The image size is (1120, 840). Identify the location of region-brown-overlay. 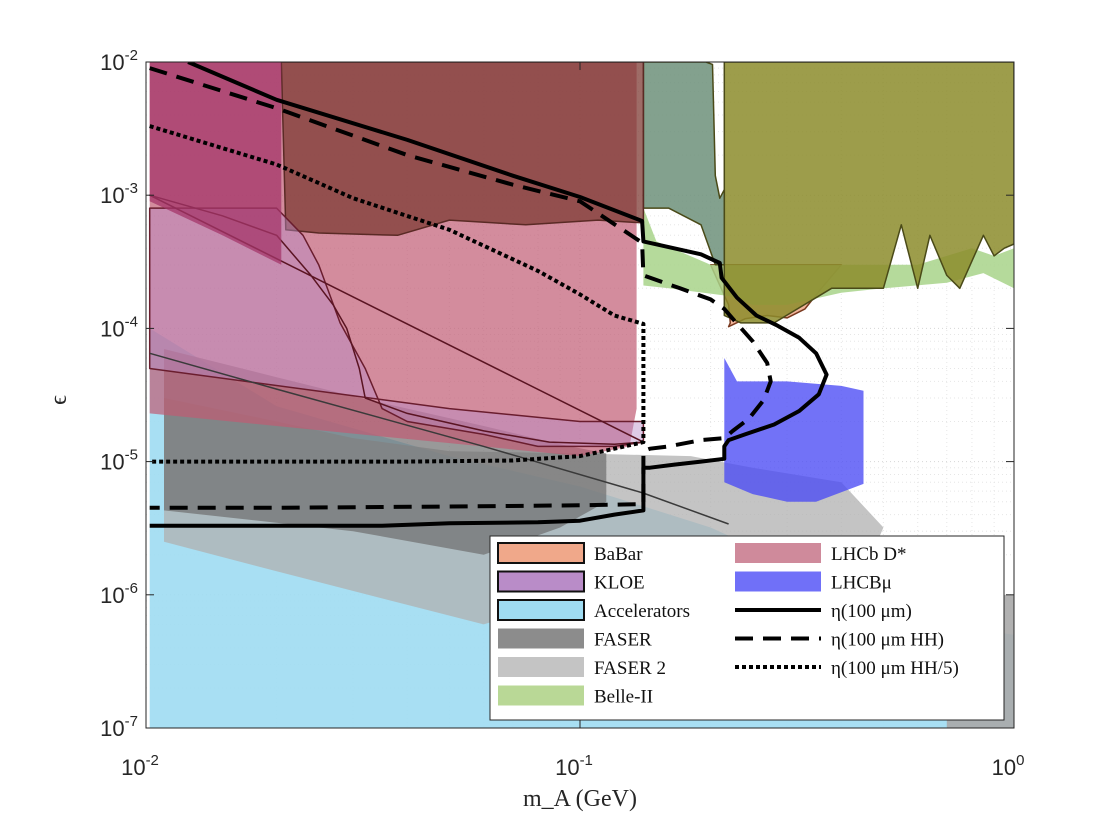
(462, 149).